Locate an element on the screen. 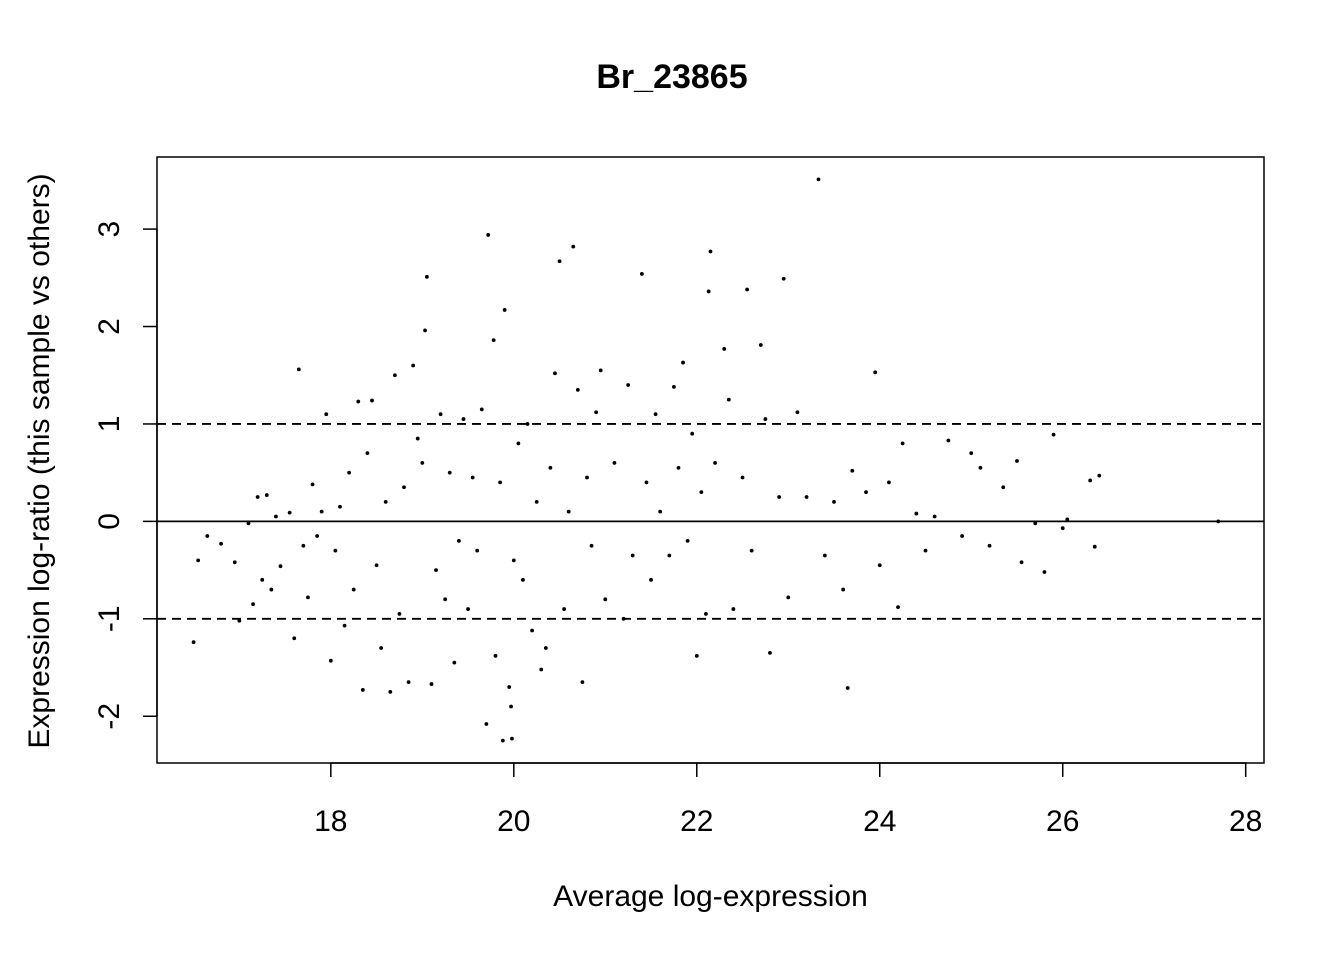 This screenshot has width=1344, height=960. x-tick-label: 22 is located at coordinates (696, 821).